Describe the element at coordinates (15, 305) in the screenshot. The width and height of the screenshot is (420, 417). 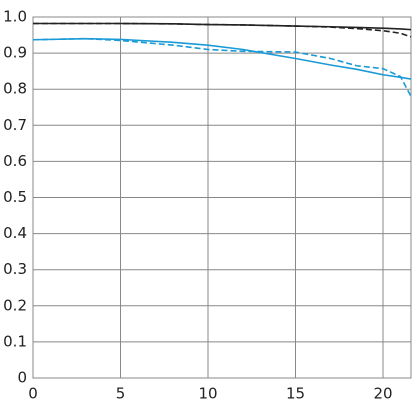
I see `y-tick-label: 0.2` at that location.